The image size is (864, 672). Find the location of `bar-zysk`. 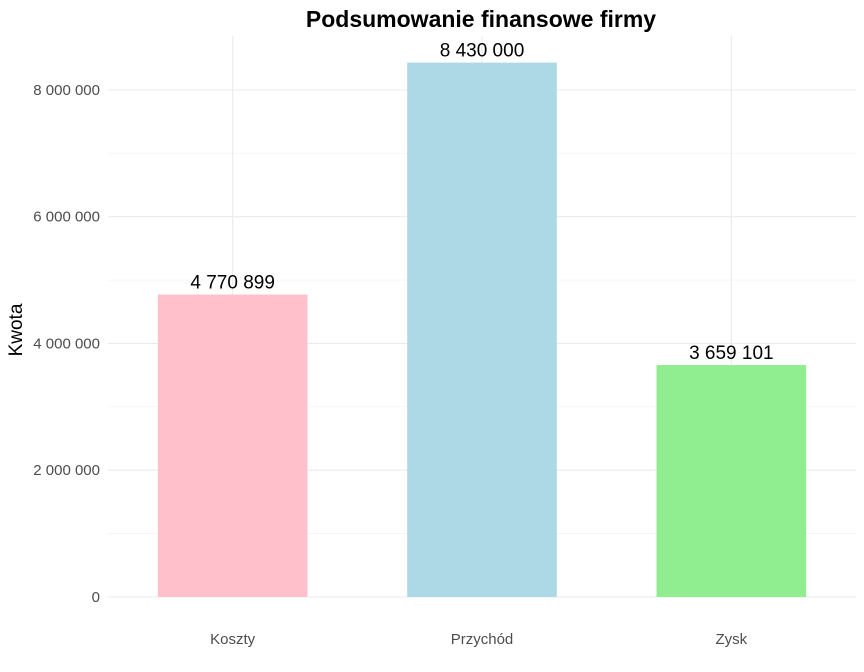

bar-zysk is located at coordinates (731, 481).